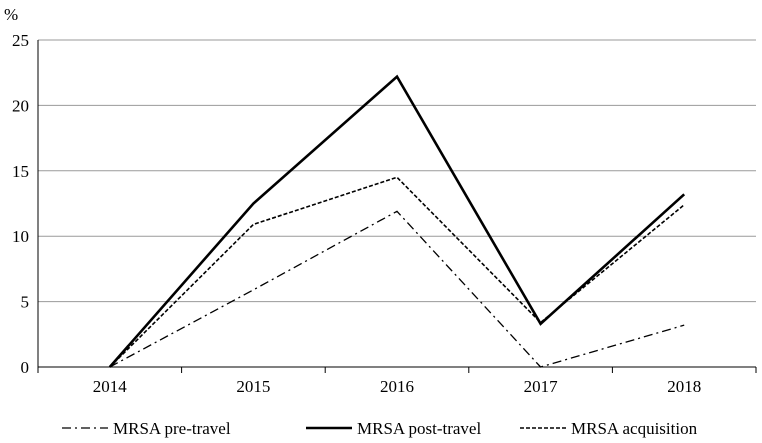 The image size is (762, 443). Describe the element at coordinates (634, 428) in the screenshot. I see `legend-label-3: MRSA acquisition` at that location.